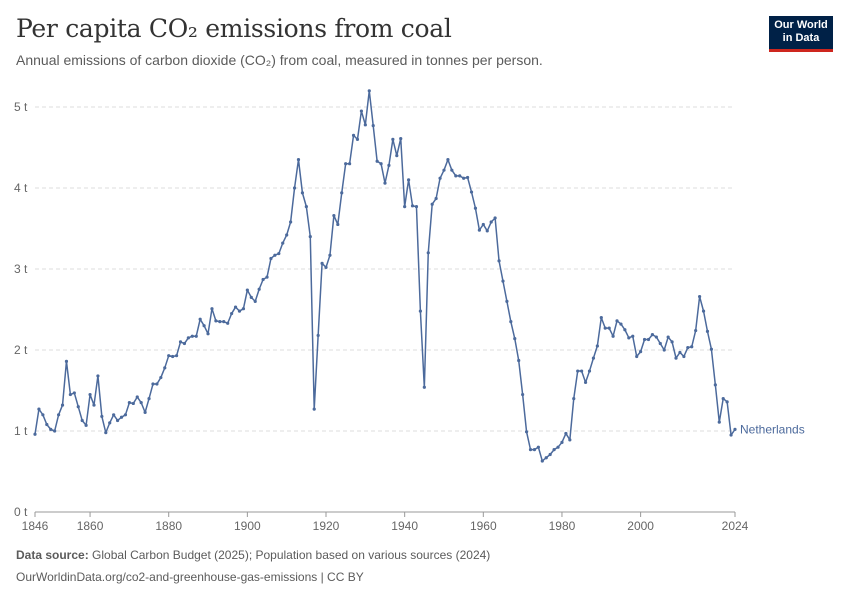  I want to click on source-label: Data source:, so click(52, 555).